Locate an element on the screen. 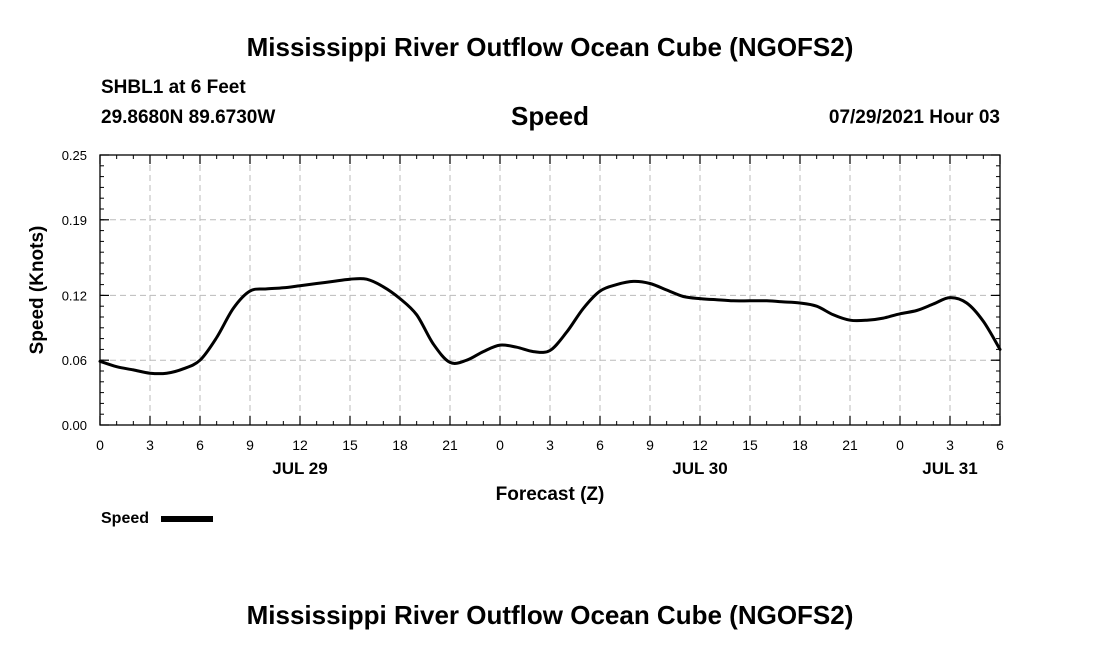  y-tick-label: 0.25 is located at coordinates (74, 155).